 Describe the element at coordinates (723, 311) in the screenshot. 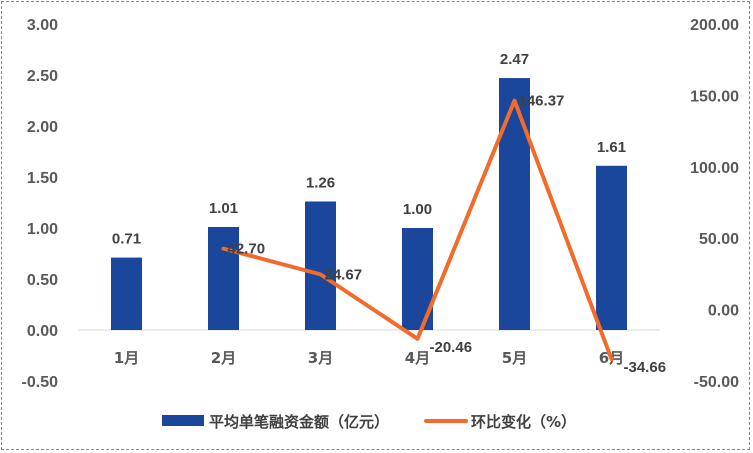

I see `y-right-tick-label: 0.00` at that location.